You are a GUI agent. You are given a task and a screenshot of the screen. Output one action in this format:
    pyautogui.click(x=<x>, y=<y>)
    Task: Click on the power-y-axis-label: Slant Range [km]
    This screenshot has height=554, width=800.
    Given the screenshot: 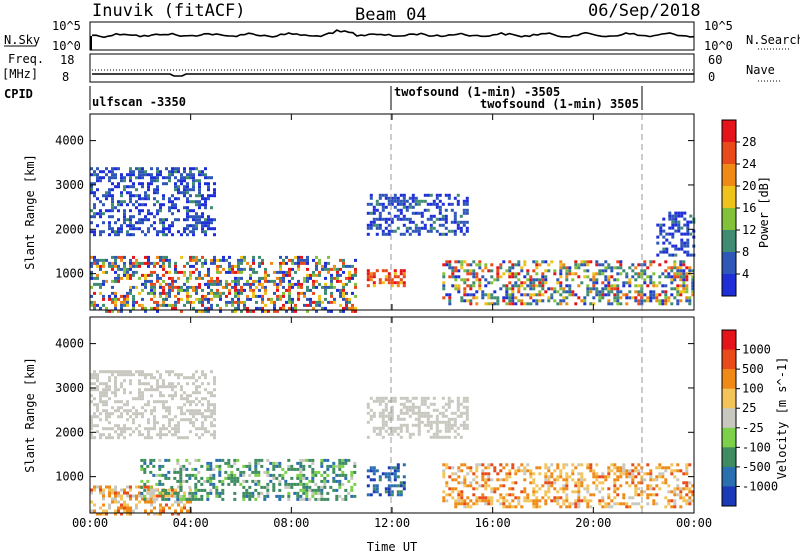 What is the action you would take?
    pyautogui.click(x=30, y=212)
    